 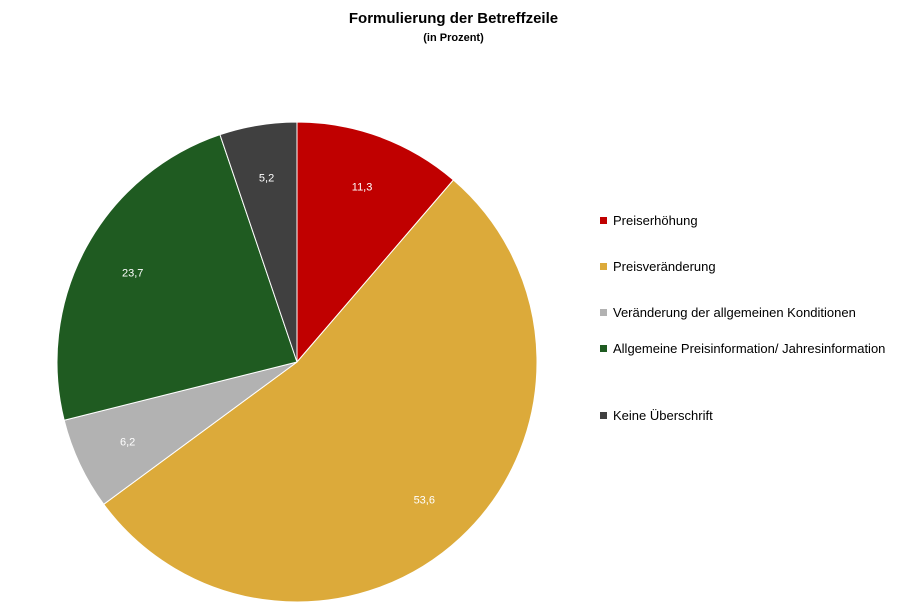 What do you see at coordinates (663, 415) in the screenshot?
I see `legend-label: Keine Überschrift` at bounding box center [663, 415].